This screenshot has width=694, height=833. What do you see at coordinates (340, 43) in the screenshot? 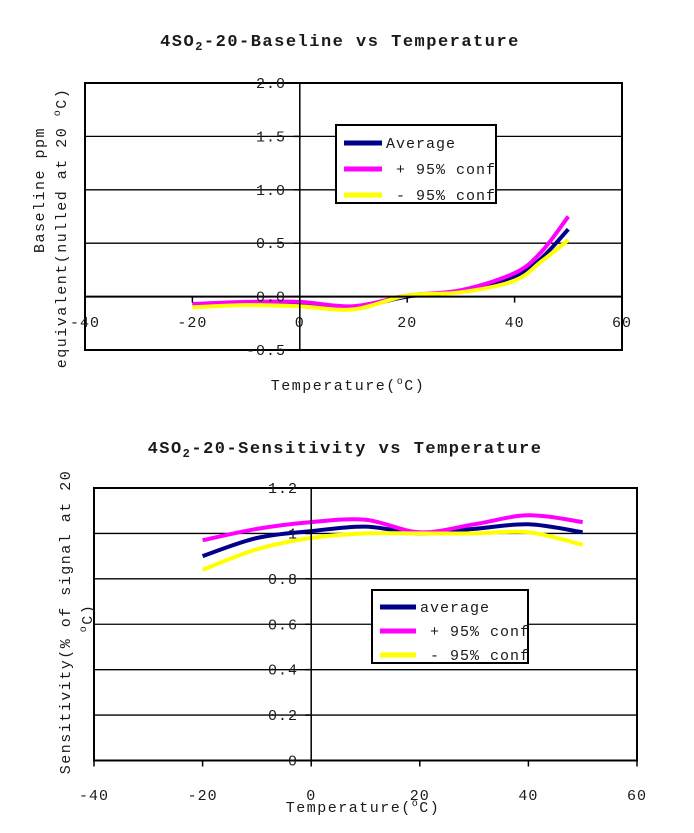
I see `chart1-title: 4SO2-20-Baseline vs Temperature` at bounding box center [340, 43].